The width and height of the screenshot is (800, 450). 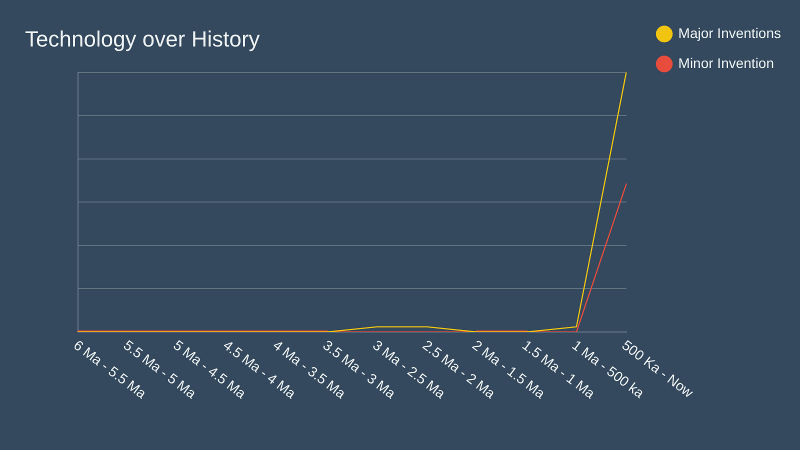 I want to click on legend-label: Major Inventions, so click(x=729, y=32).